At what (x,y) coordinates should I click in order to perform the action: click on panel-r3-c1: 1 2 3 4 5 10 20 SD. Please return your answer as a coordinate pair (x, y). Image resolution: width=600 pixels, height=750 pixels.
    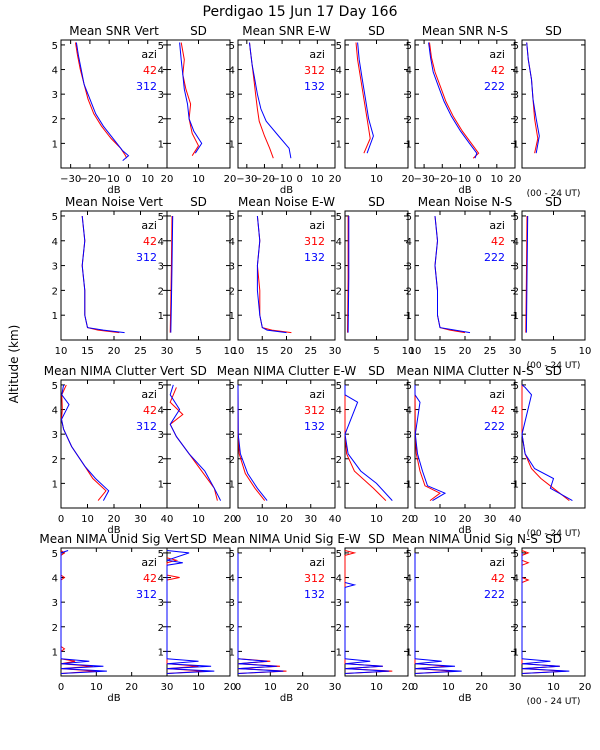
    Looking at the image, I should click on (197, 612).